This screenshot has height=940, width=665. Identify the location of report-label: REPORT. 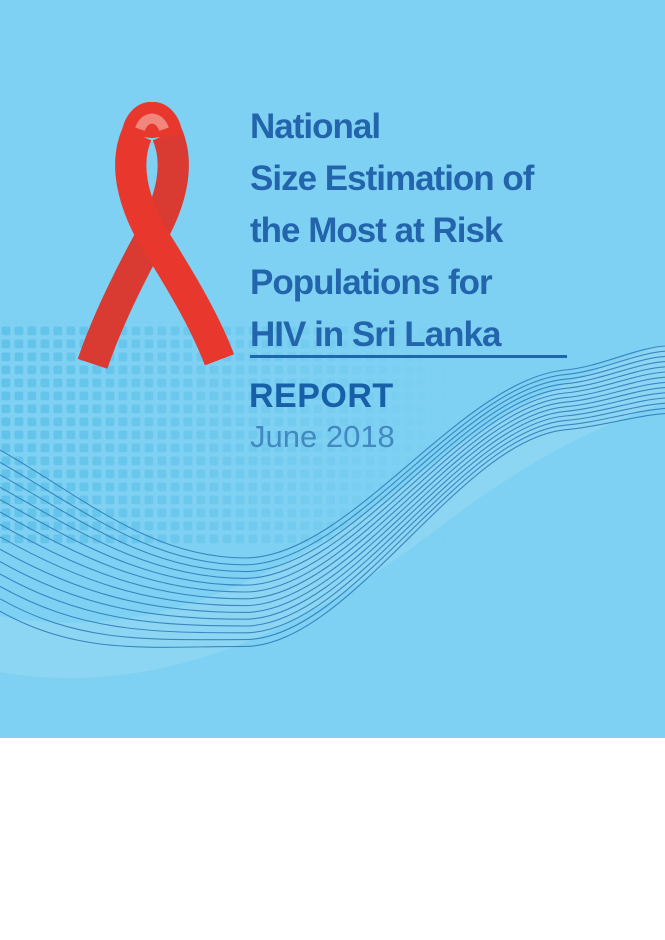
(321, 396).